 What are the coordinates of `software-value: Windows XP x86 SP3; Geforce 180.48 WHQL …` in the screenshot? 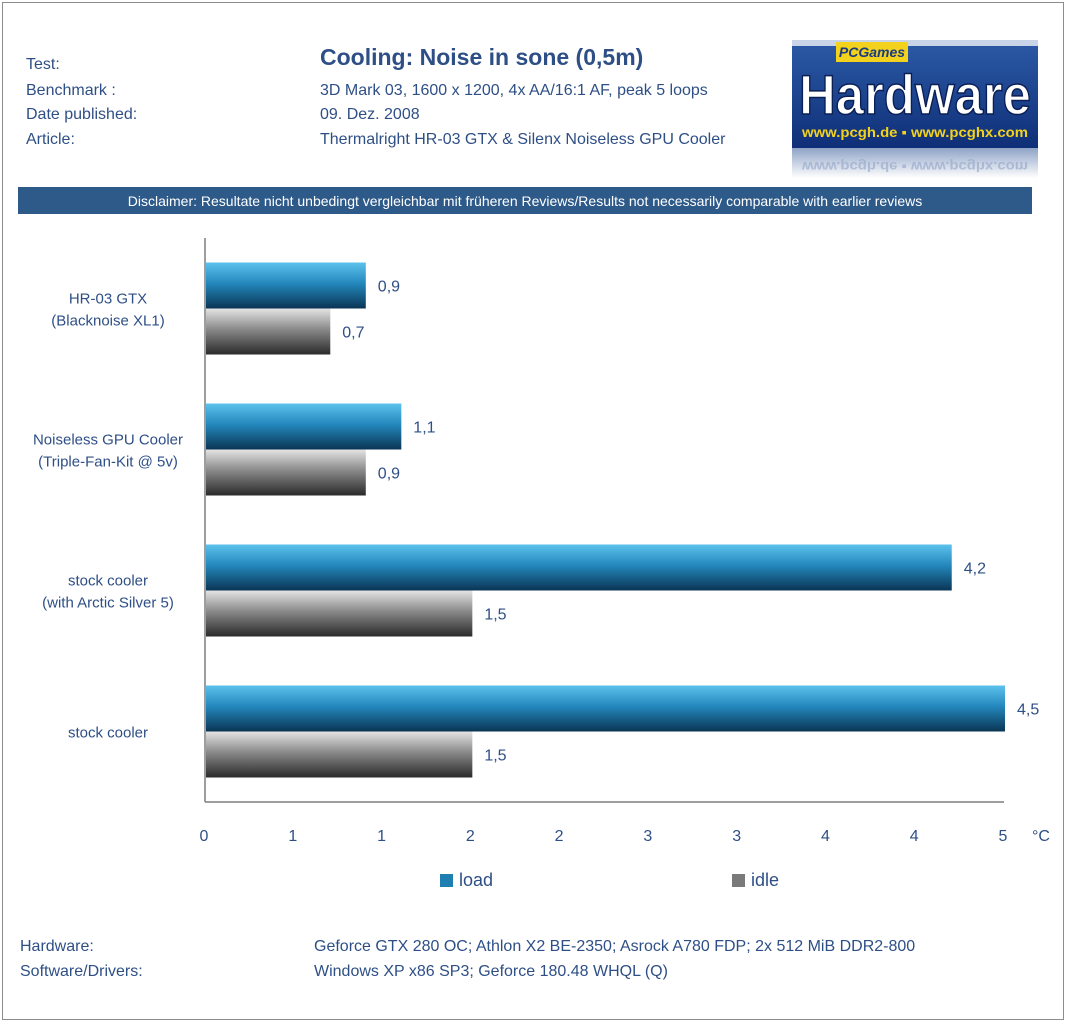 It's located at (491, 971).